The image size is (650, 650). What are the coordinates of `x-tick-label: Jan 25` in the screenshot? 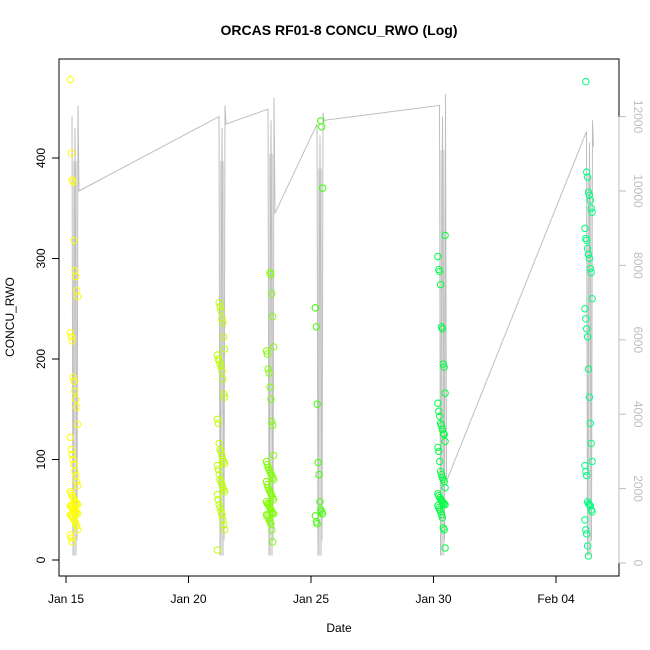 It's located at (311, 599).